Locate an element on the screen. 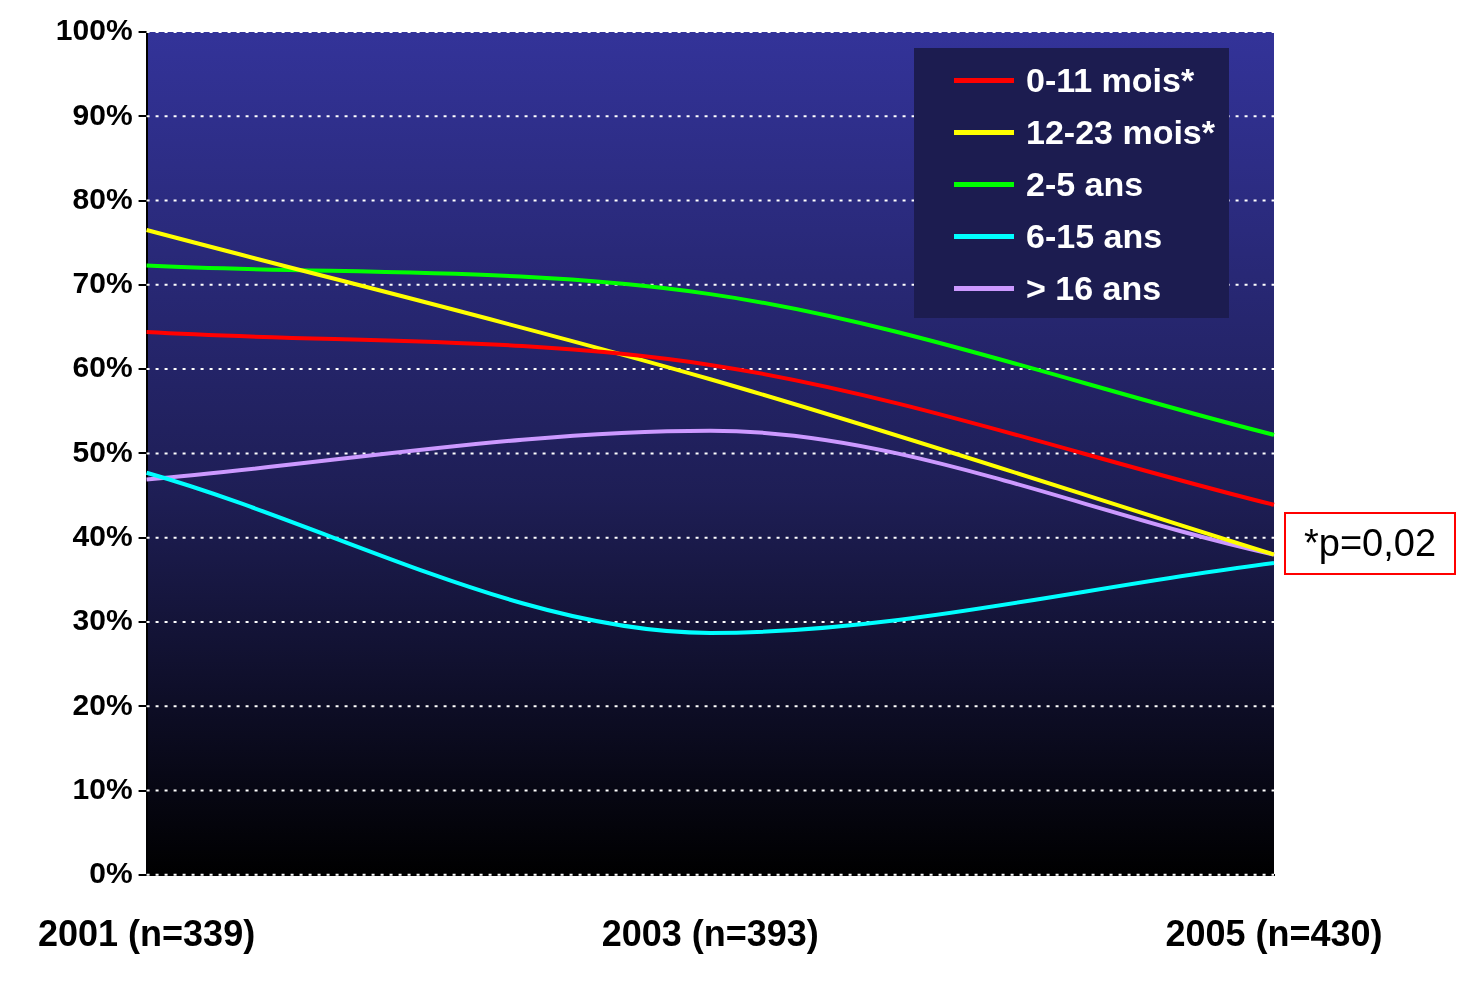 Image resolution: width=1482 pixels, height=986 pixels. legend-label: 0-11 mois* is located at coordinates (1110, 80).